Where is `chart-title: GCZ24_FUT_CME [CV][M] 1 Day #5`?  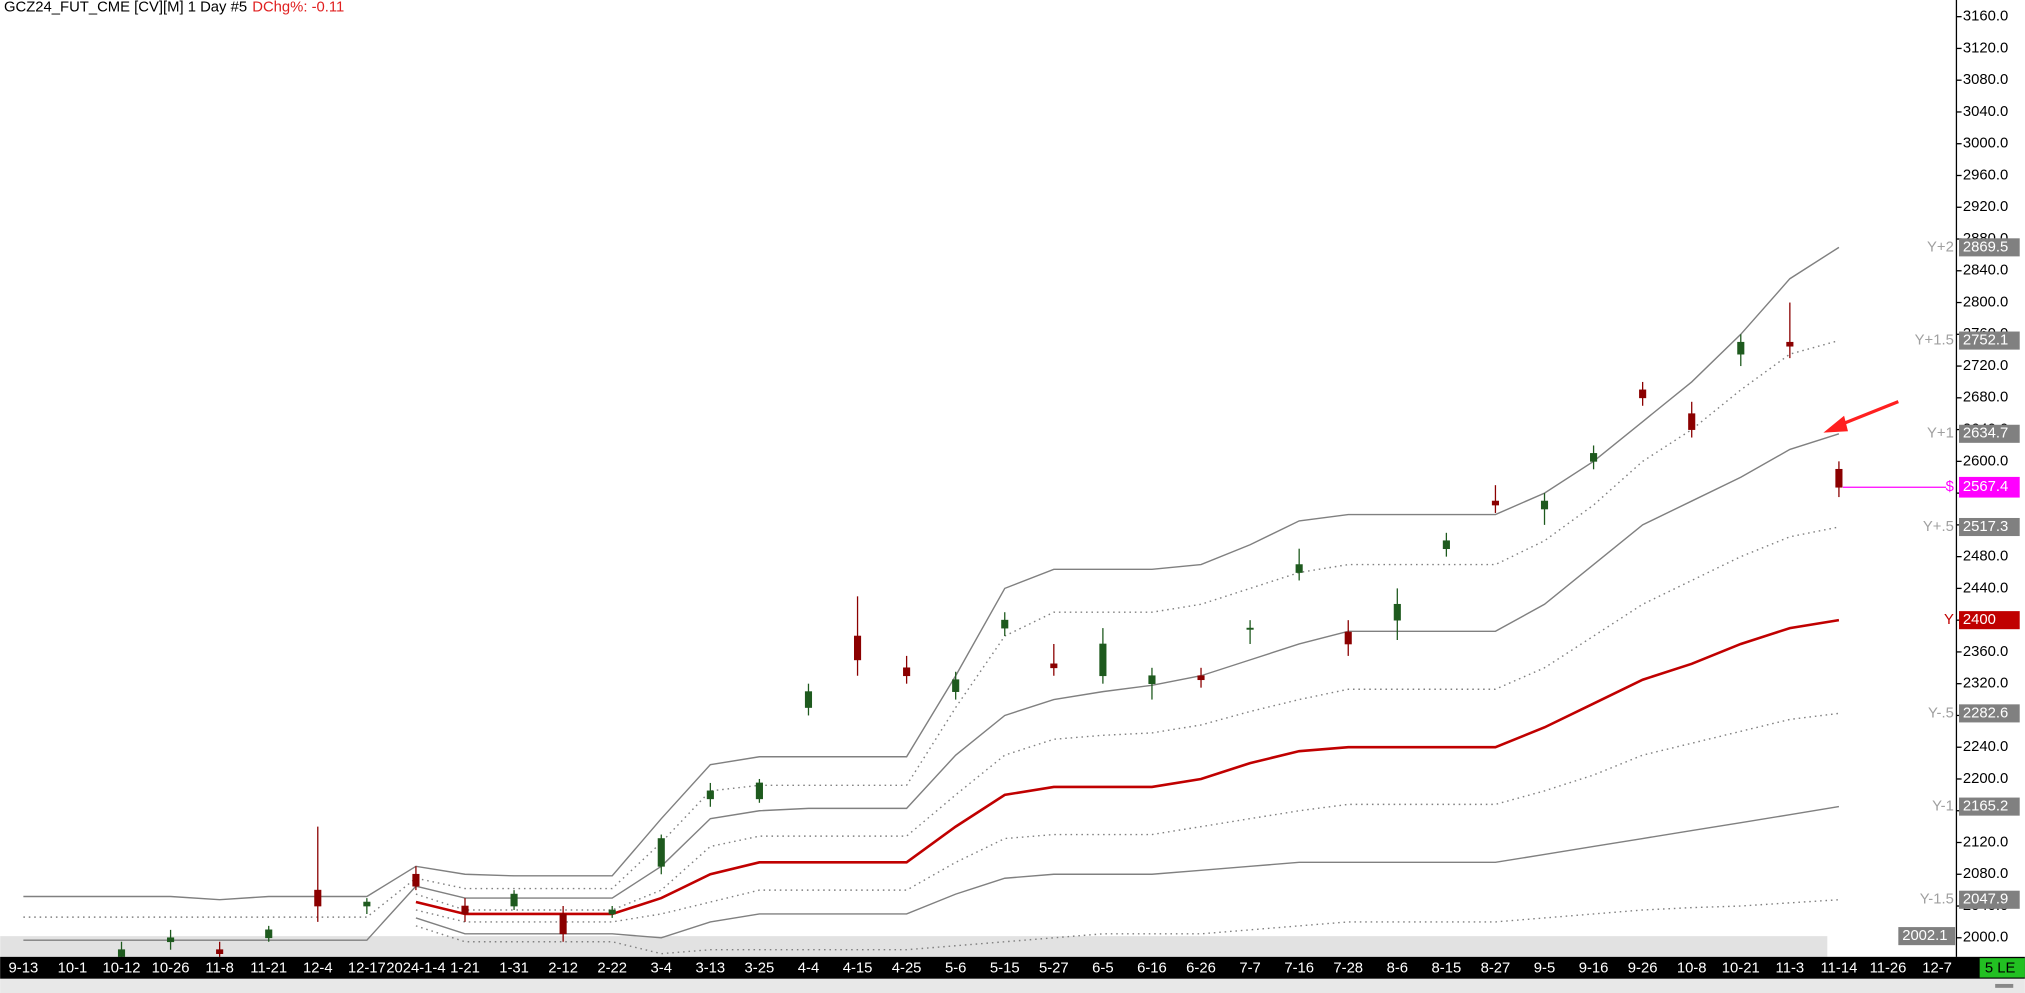 chart-title: GCZ24_FUT_CME [CV][M] 1 Day #5 is located at coordinates (125, 8).